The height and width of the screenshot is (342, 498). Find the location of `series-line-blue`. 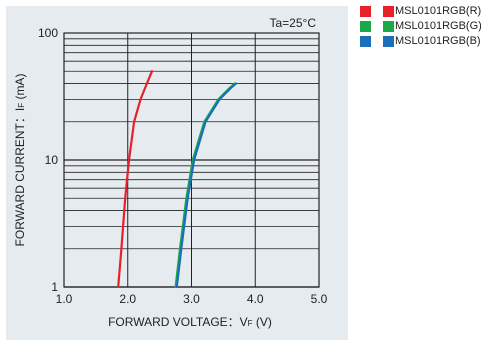

series-line-blue is located at coordinates (206, 185).